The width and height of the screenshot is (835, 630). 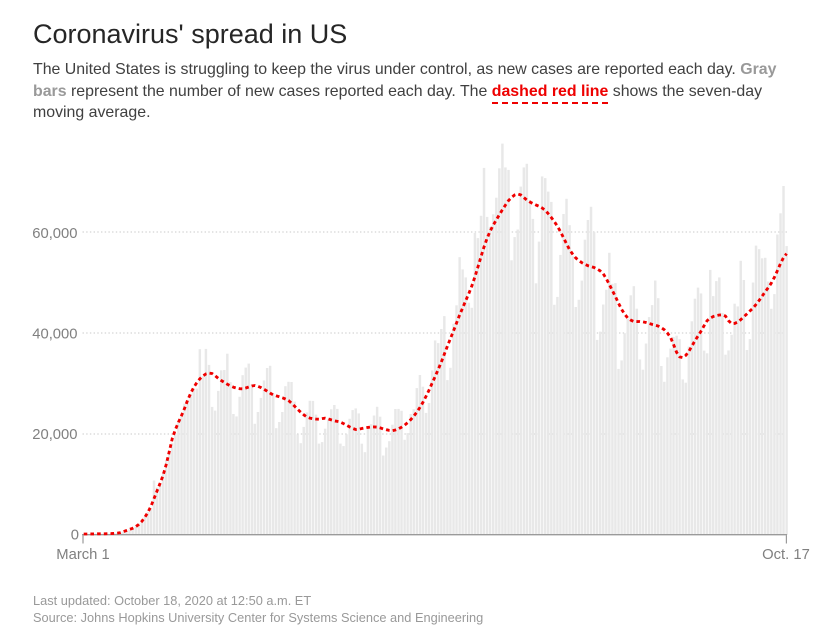 What do you see at coordinates (54, 334) in the screenshot?
I see `svg-text: 40,000` at bounding box center [54, 334].